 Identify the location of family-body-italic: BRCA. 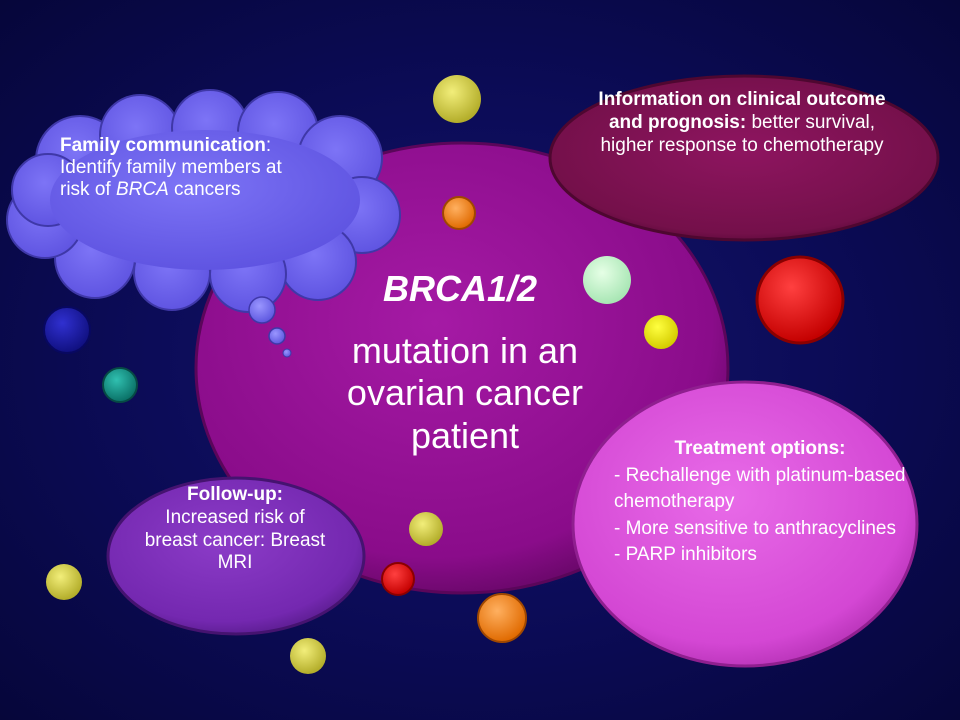
(142, 189).